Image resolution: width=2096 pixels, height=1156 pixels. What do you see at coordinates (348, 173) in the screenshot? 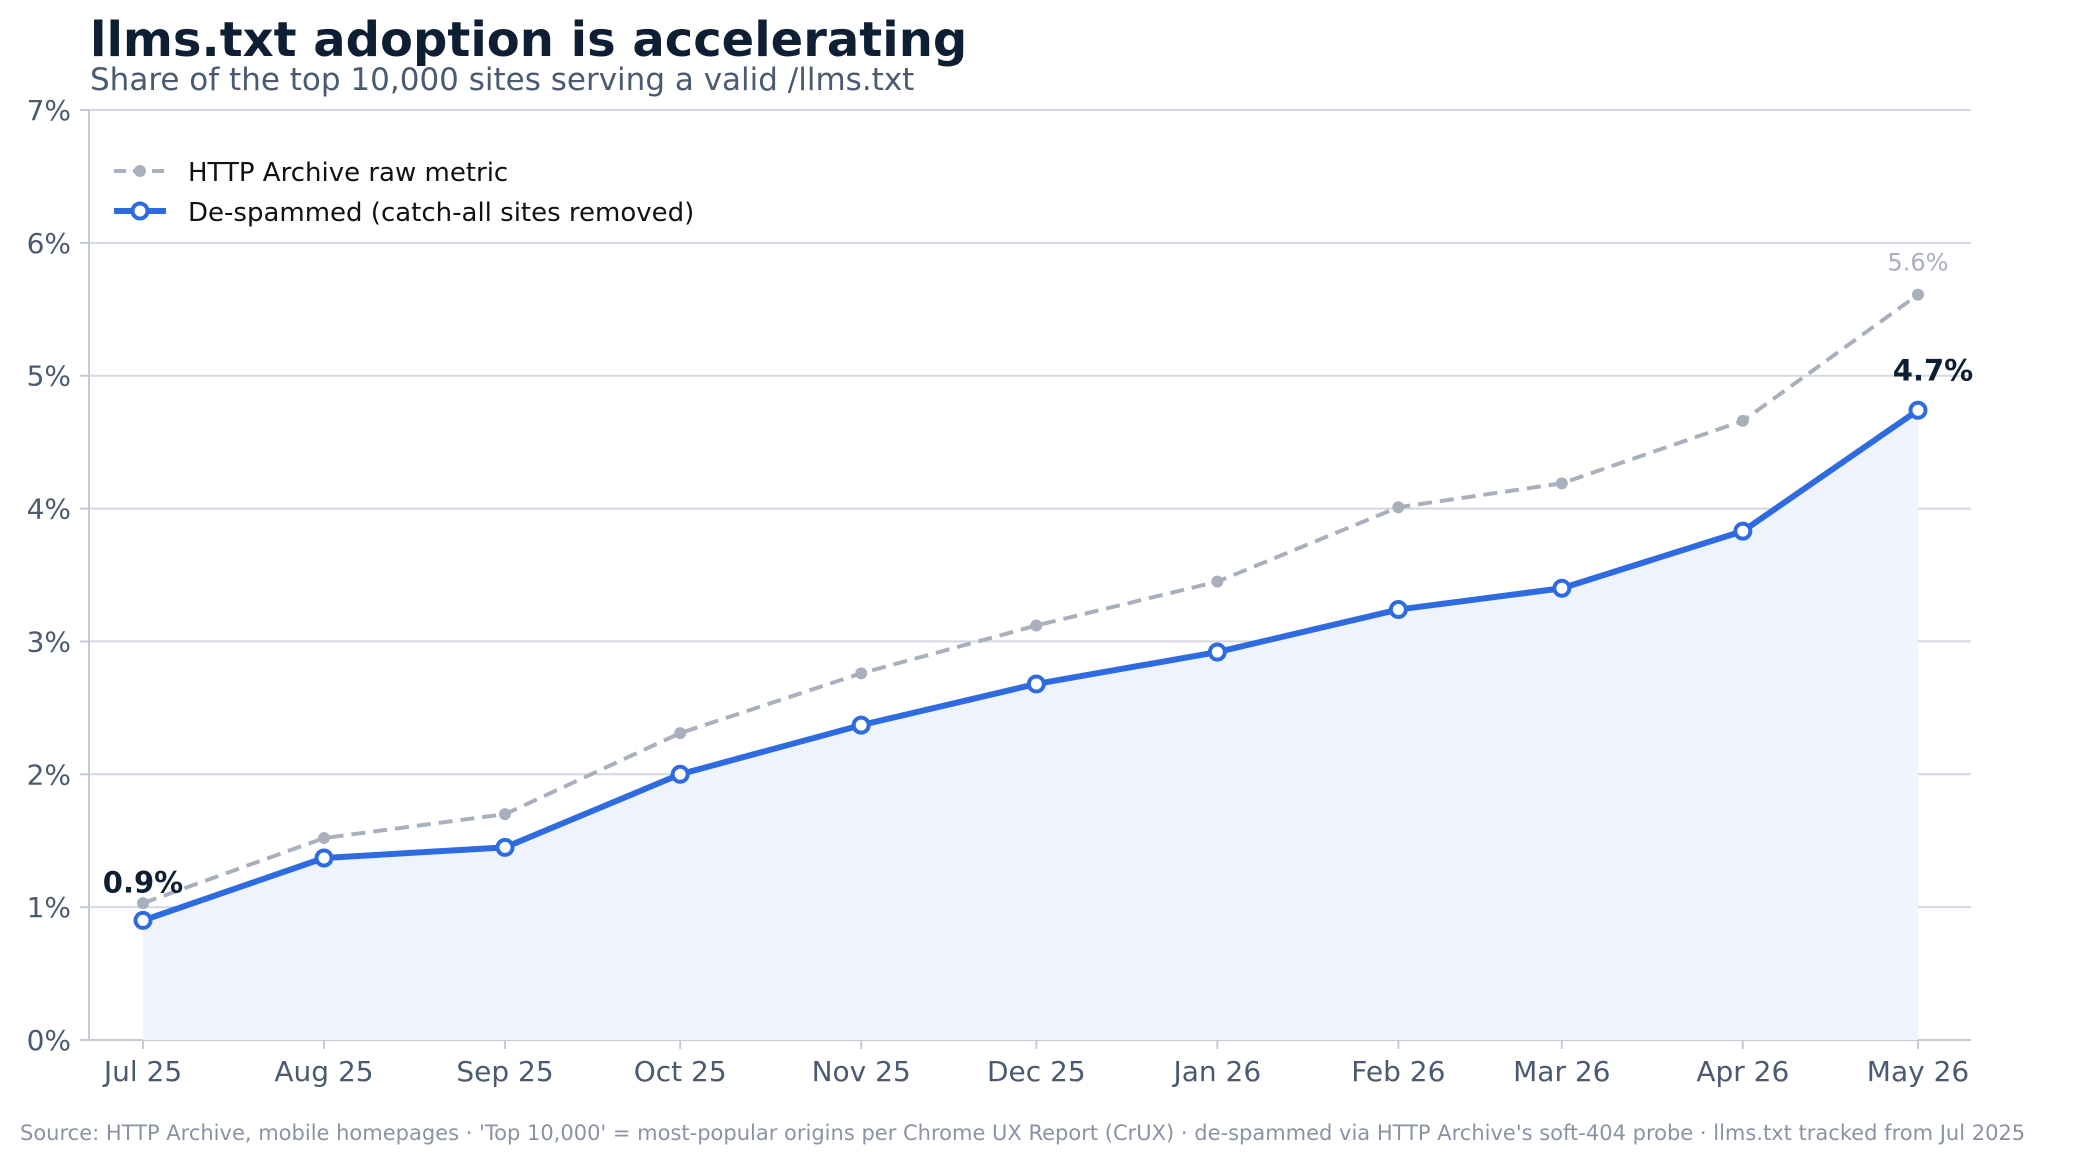
I see `legend-label-raw: HTTP Archive raw metric` at bounding box center [348, 173].